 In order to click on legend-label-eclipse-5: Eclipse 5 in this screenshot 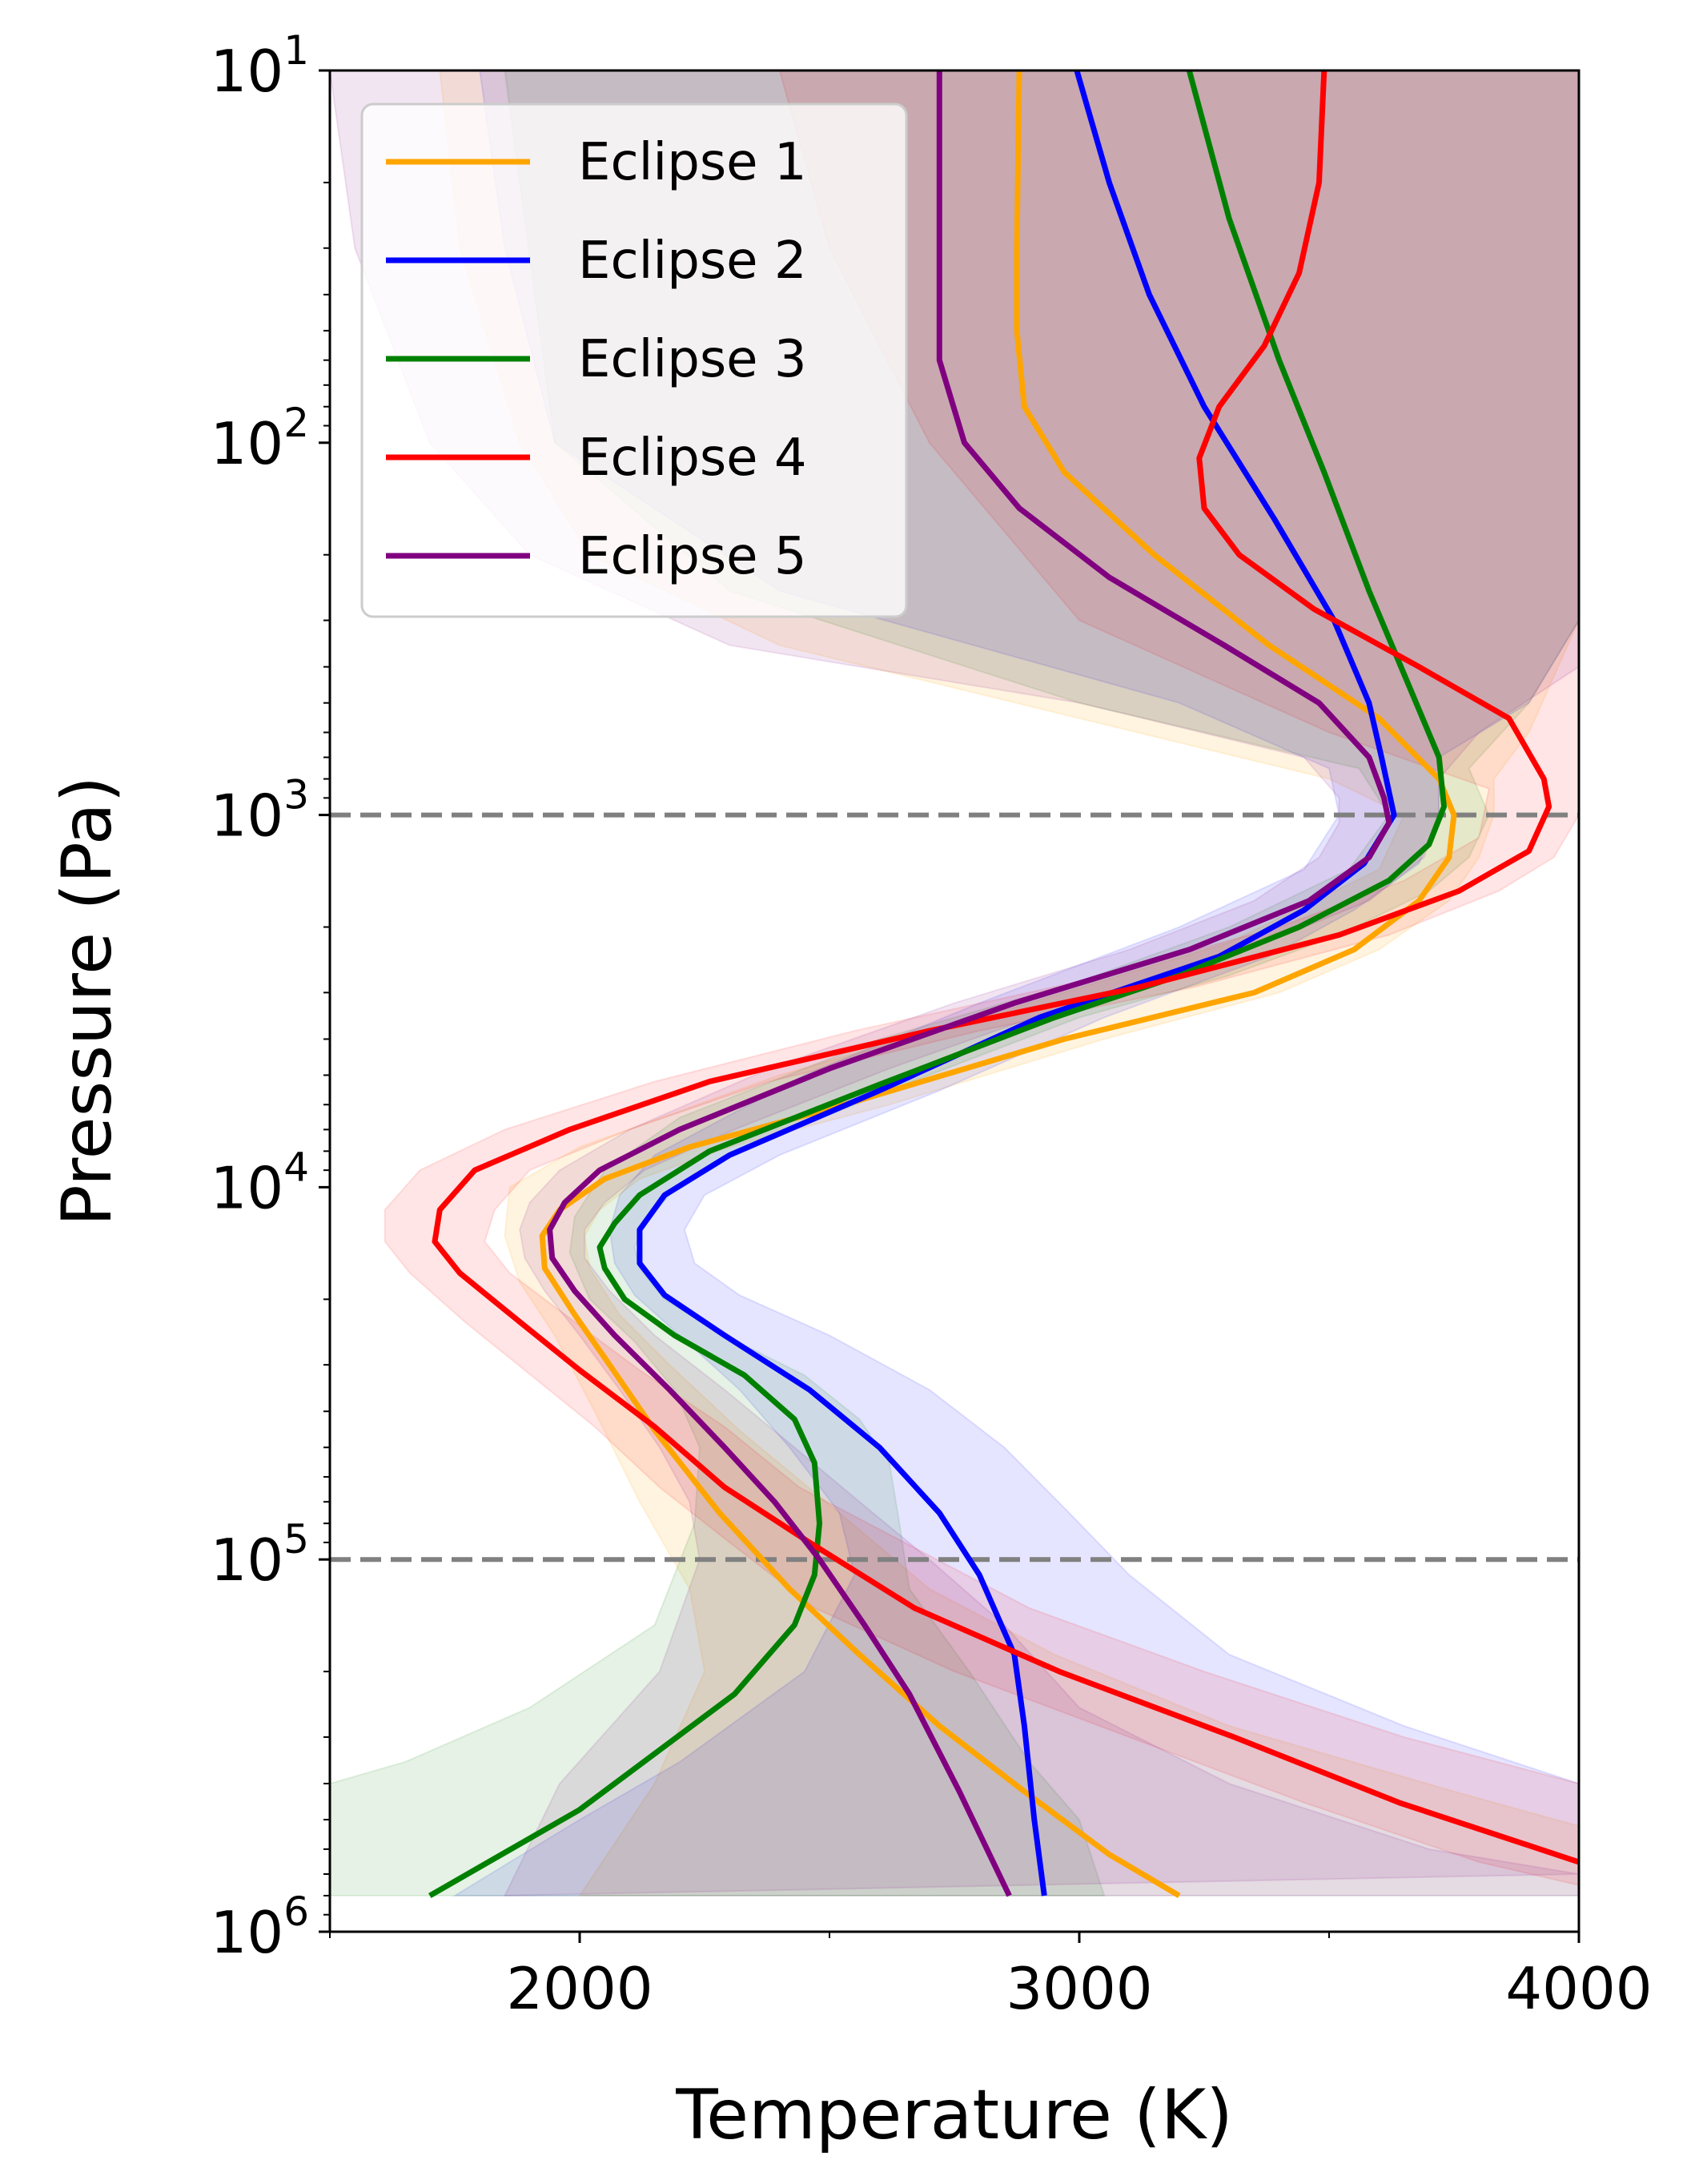, I will do `click(692, 556)`.